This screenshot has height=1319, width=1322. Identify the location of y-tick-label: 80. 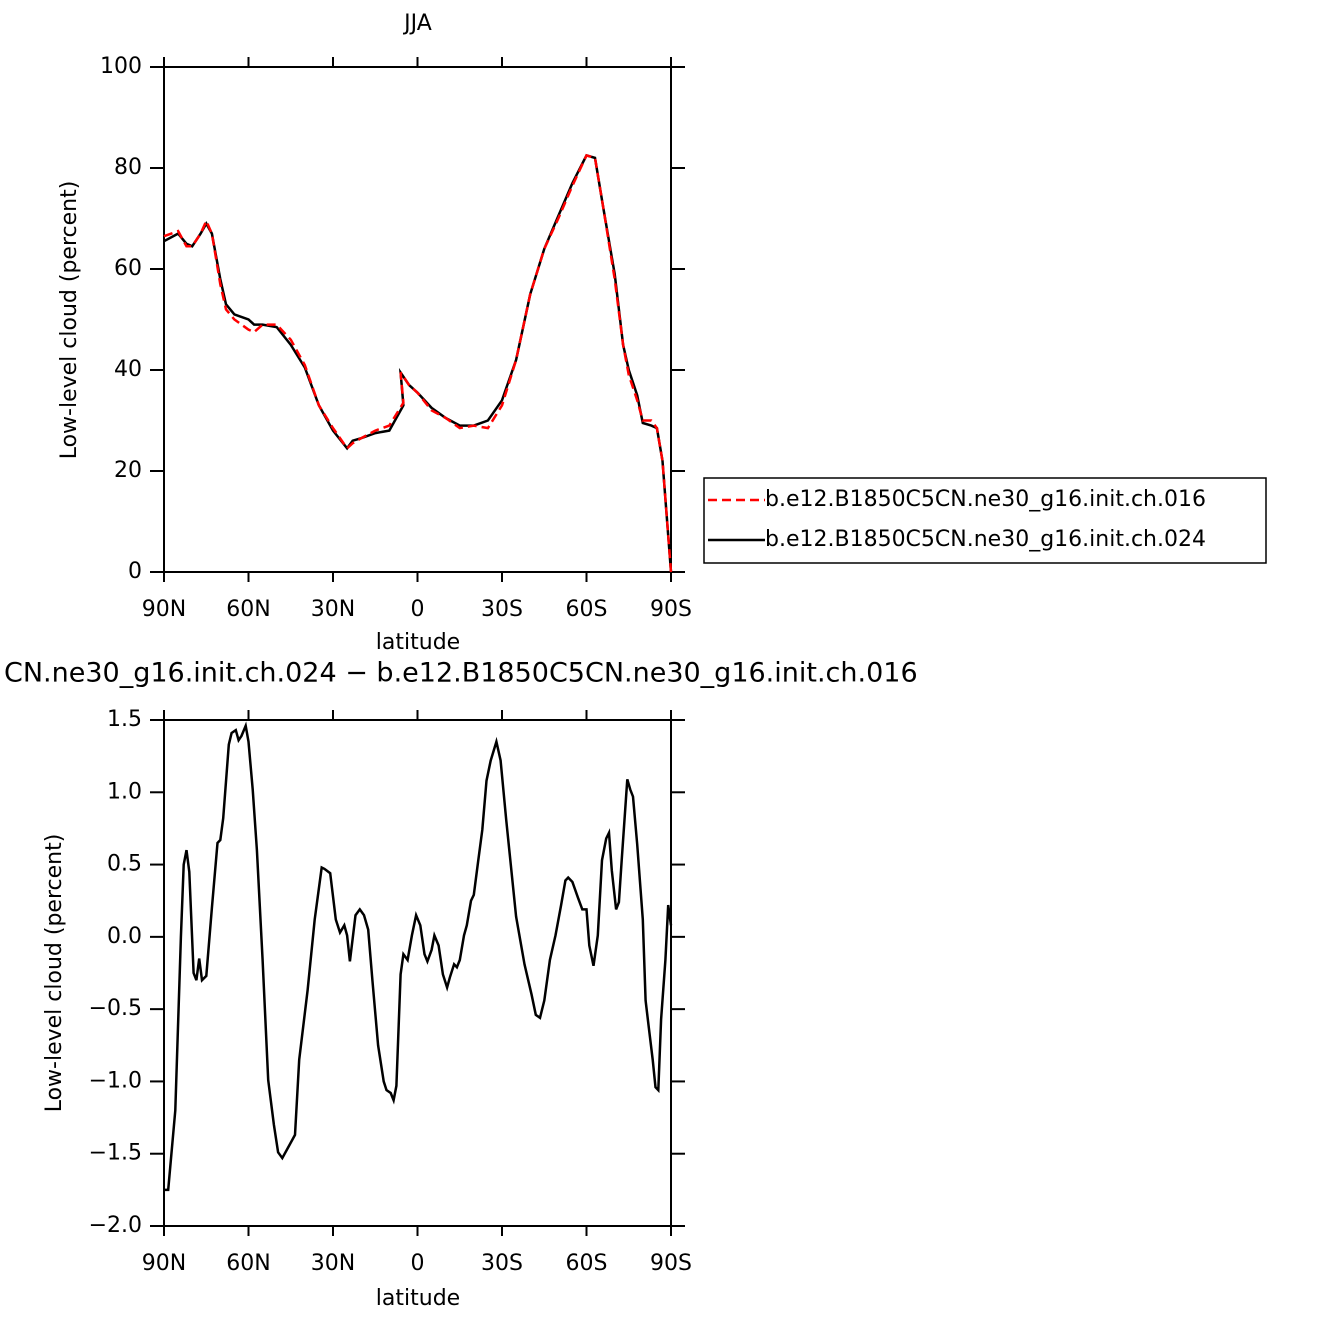
(128, 167).